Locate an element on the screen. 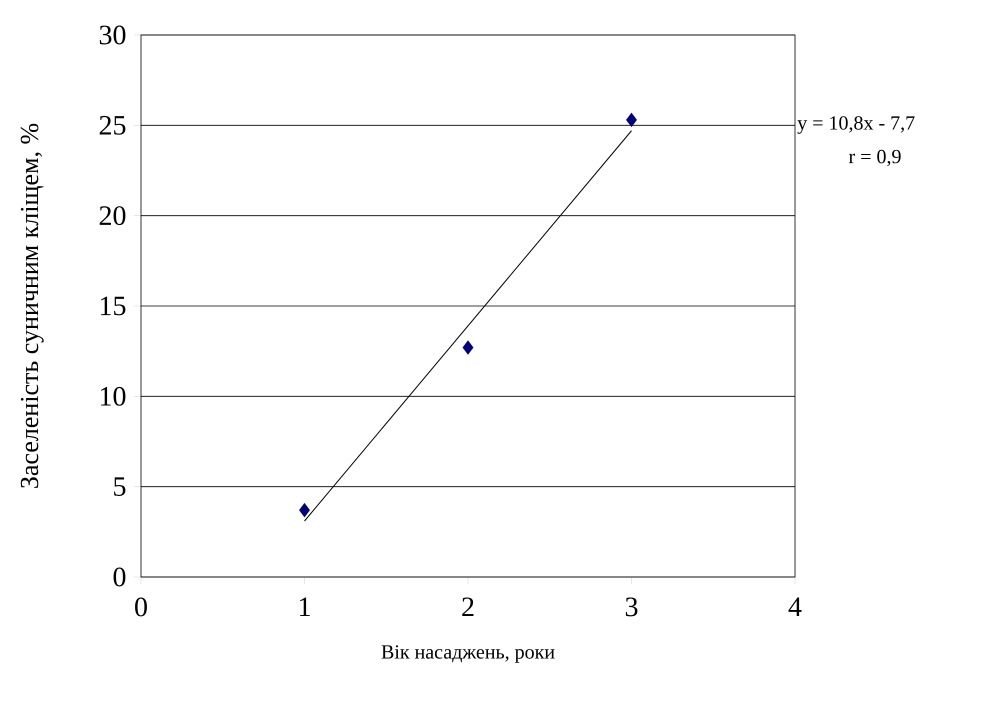  x-axis-title: Вік насаджень, роки is located at coordinates (468, 654).